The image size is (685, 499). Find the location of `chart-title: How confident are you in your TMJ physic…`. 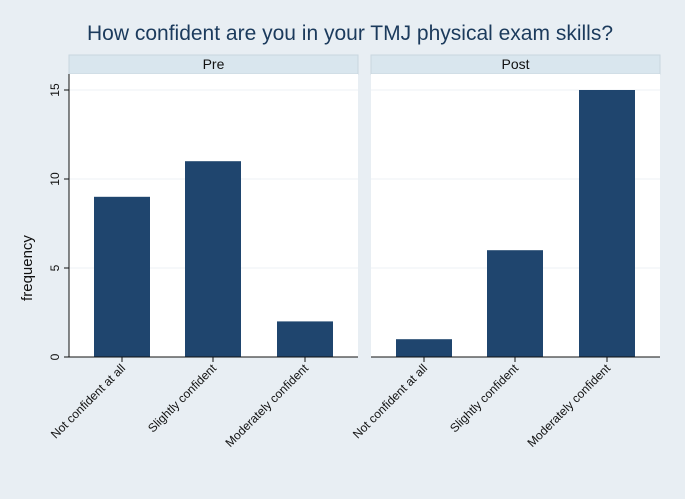

chart-title: How confident are you in your TMJ physic… is located at coordinates (350, 33).